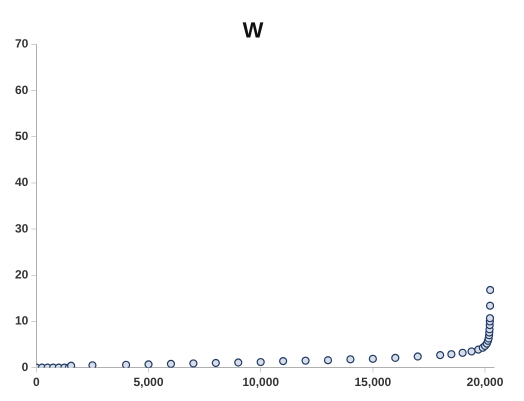 The width and height of the screenshot is (524, 401). I want to click on y-tick-label: 40, so click(21, 182).